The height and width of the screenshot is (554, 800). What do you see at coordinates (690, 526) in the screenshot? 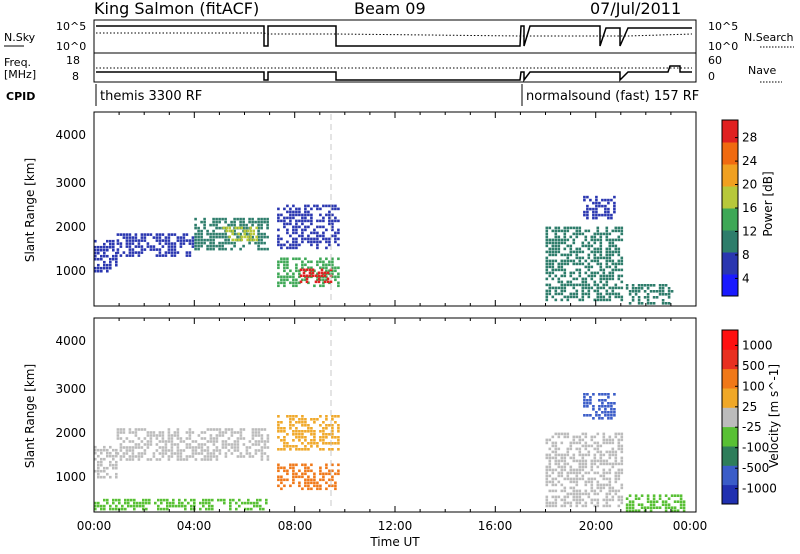
I see `time-tick-label: 00:00` at bounding box center [690, 526].